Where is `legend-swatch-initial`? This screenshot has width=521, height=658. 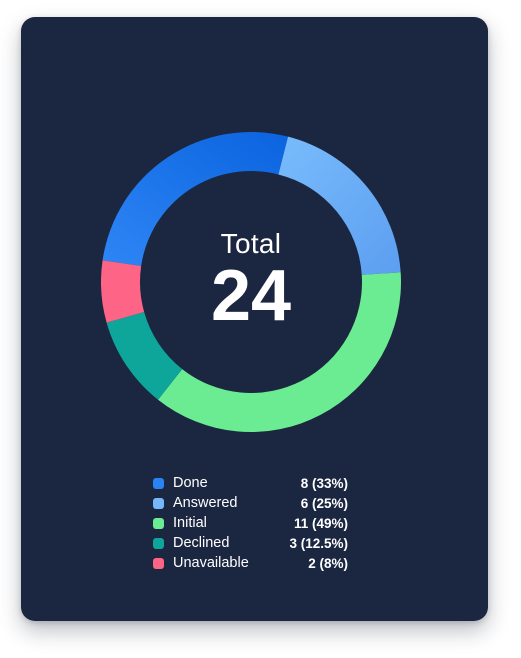
legend-swatch-initial is located at coordinates (158, 523).